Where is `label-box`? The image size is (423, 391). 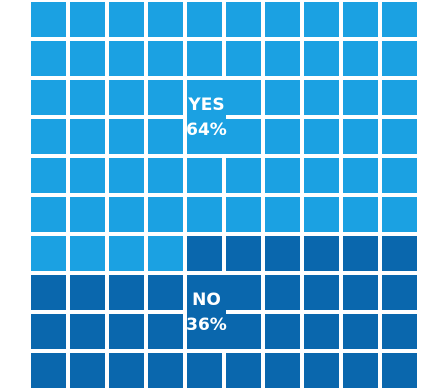
label-box is located at coordinates (206, 117).